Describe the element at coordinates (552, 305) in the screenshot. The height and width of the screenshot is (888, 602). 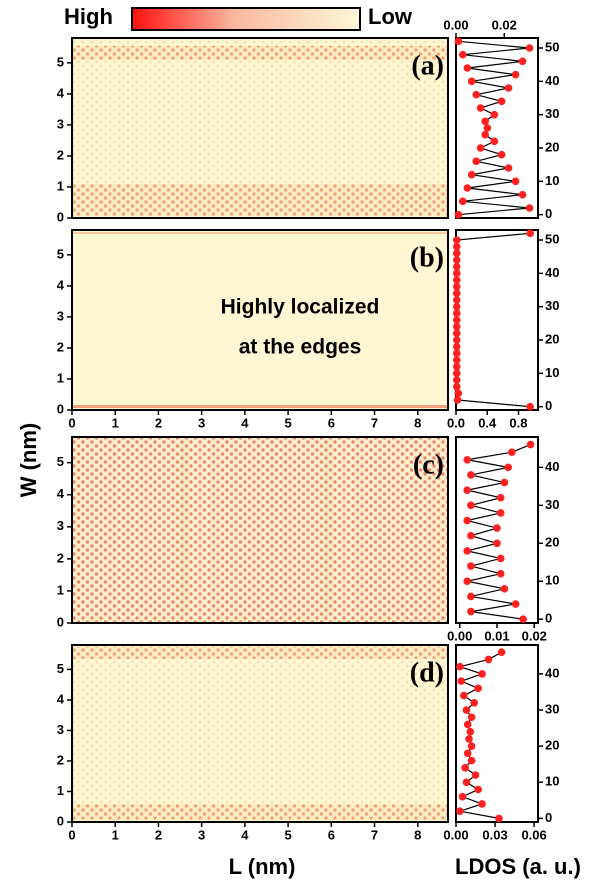
I see `y-tick-label: 30` at that location.